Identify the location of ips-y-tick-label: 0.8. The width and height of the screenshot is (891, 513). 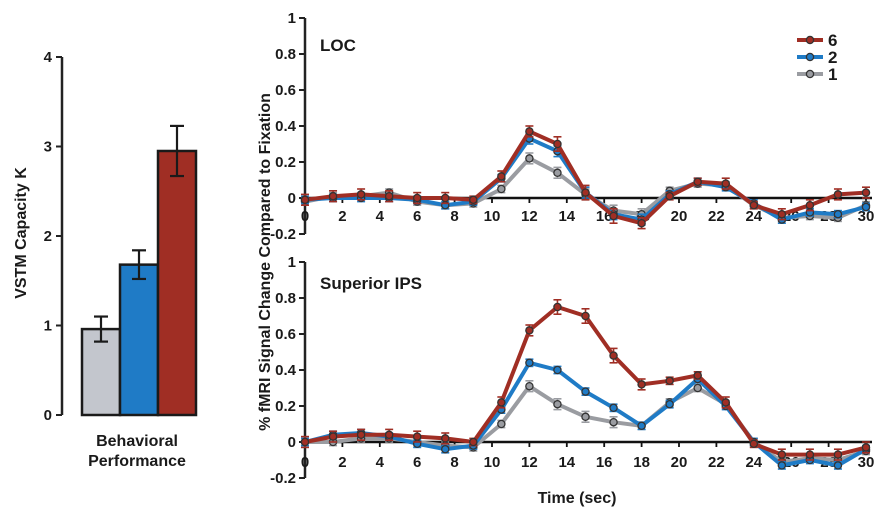
(285, 298).